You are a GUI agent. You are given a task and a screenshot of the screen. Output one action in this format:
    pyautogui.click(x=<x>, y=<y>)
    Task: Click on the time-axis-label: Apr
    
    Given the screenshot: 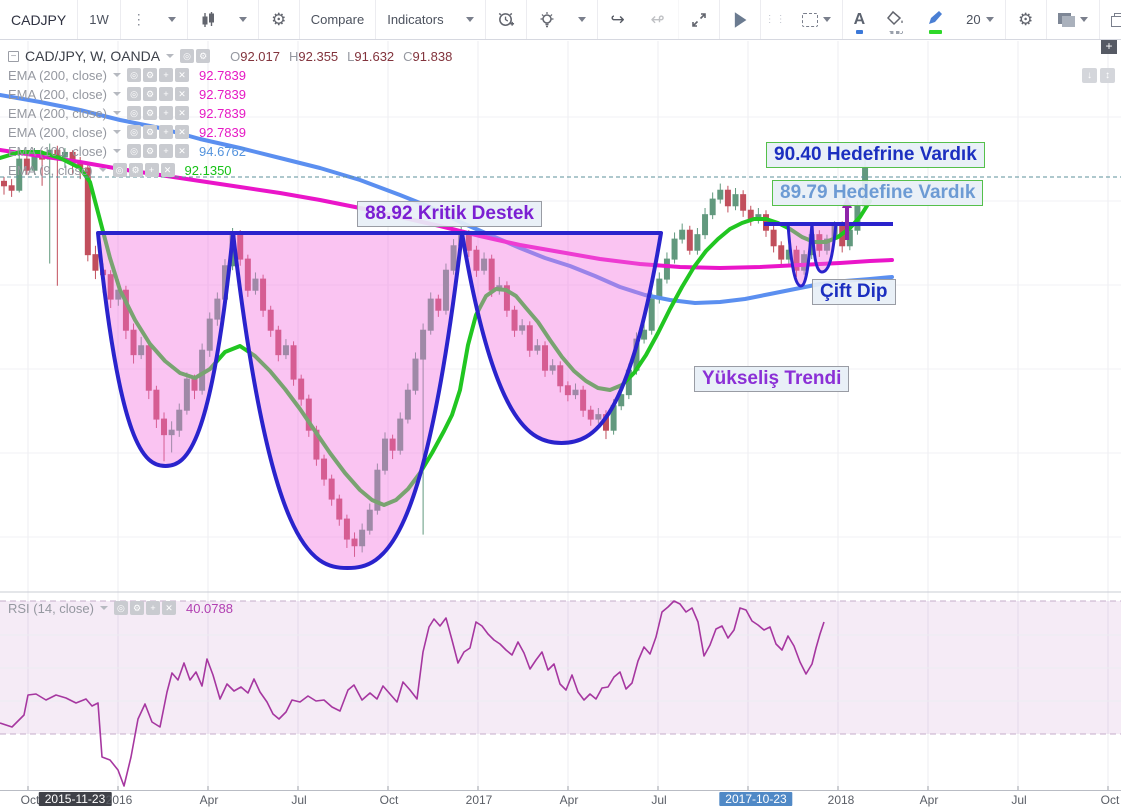 What is the action you would take?
    pyautogui.click(x=569, y=800)
    